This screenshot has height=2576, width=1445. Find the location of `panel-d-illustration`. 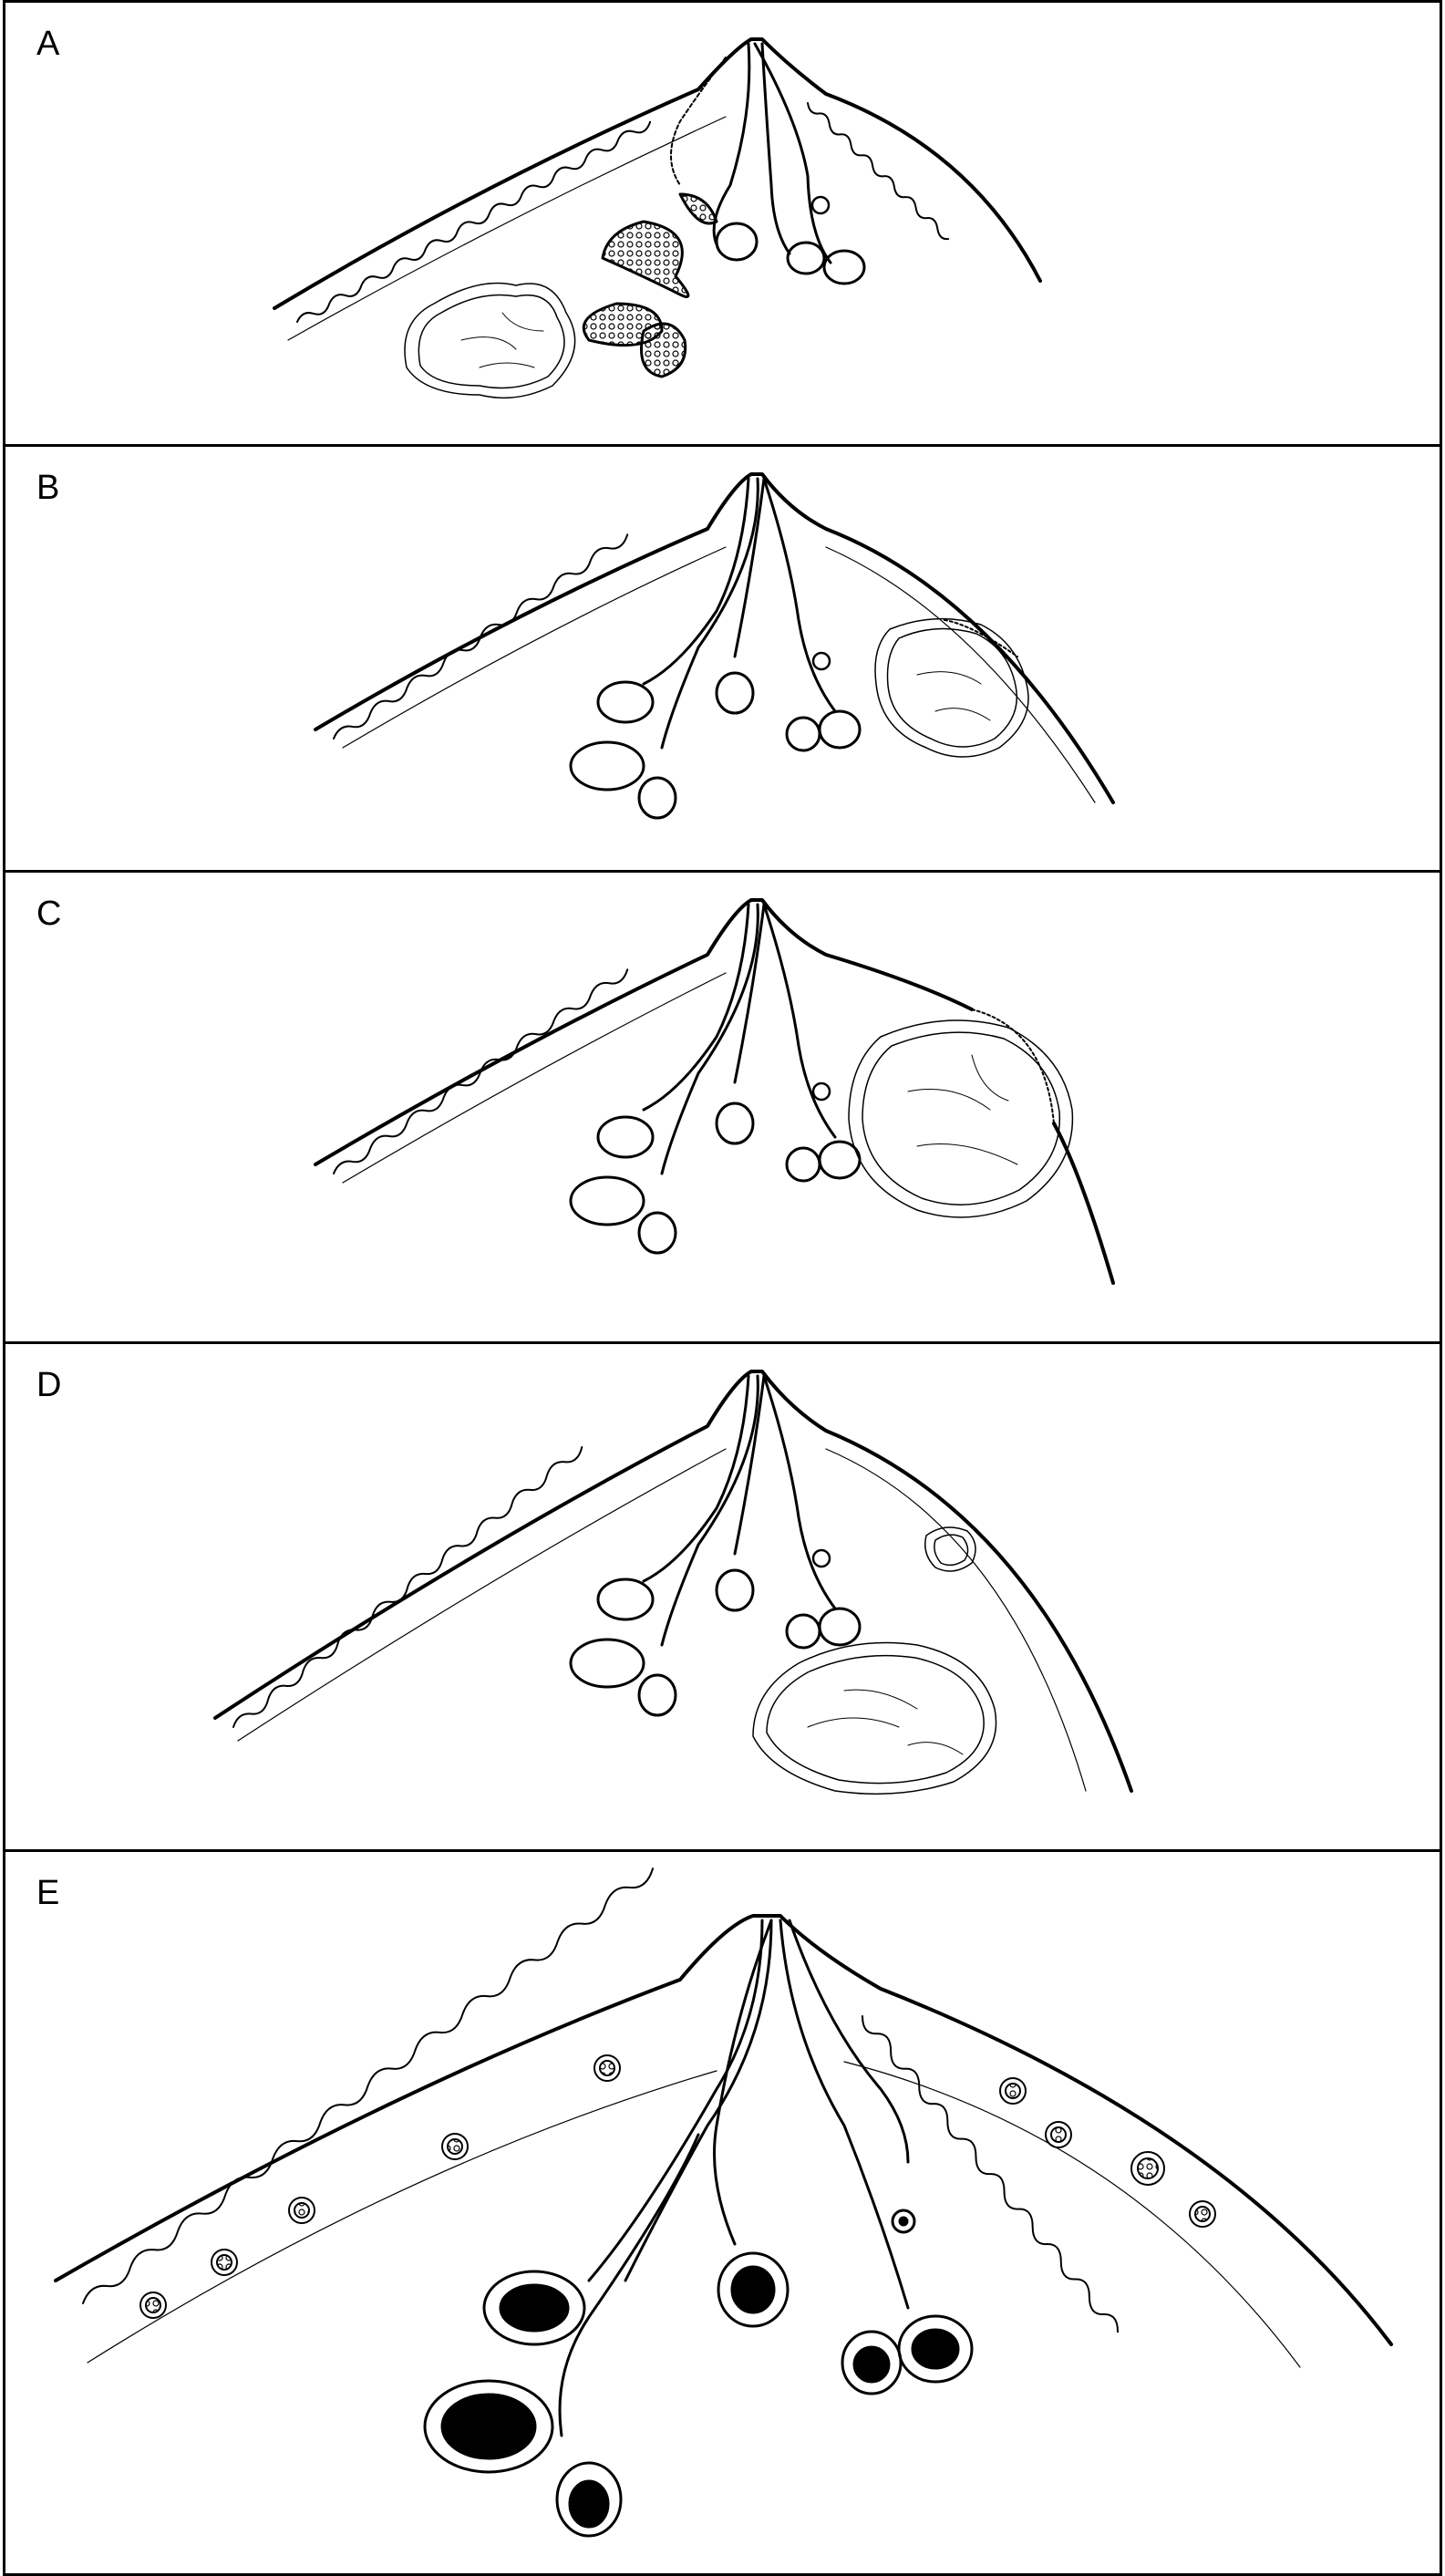

panel-d-illustration is located at coordinates (673, 1582).